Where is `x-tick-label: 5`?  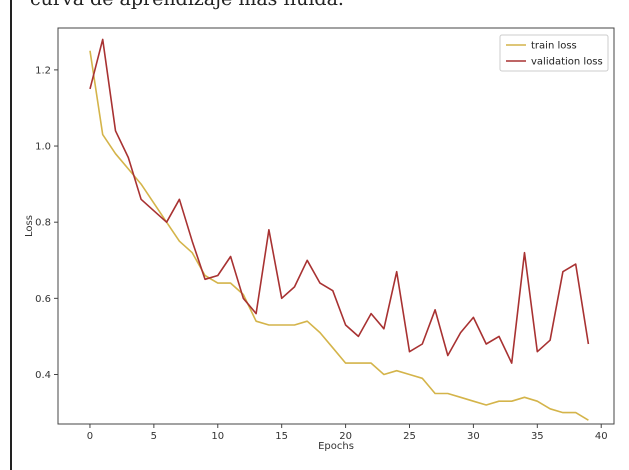 x-tick-label: 5 is located at coordinates (154, 436).